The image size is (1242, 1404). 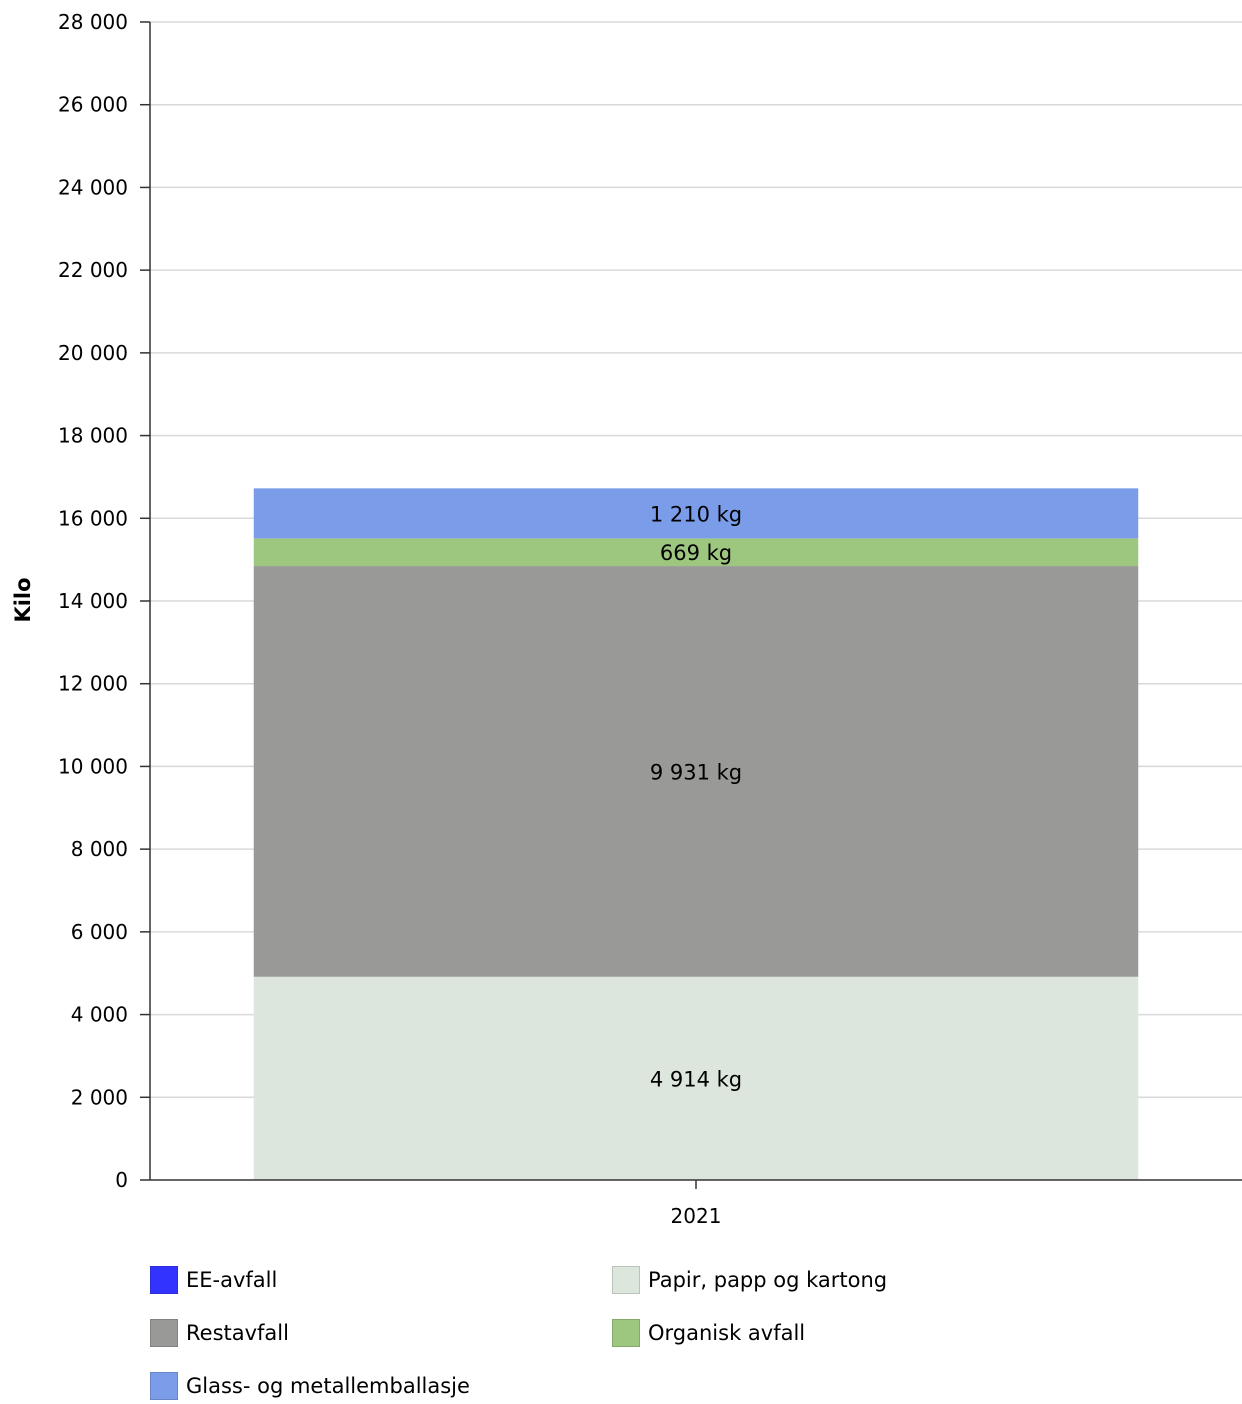 I want to click on y-tick-label: 4 000, so click(x=99, y=1015).